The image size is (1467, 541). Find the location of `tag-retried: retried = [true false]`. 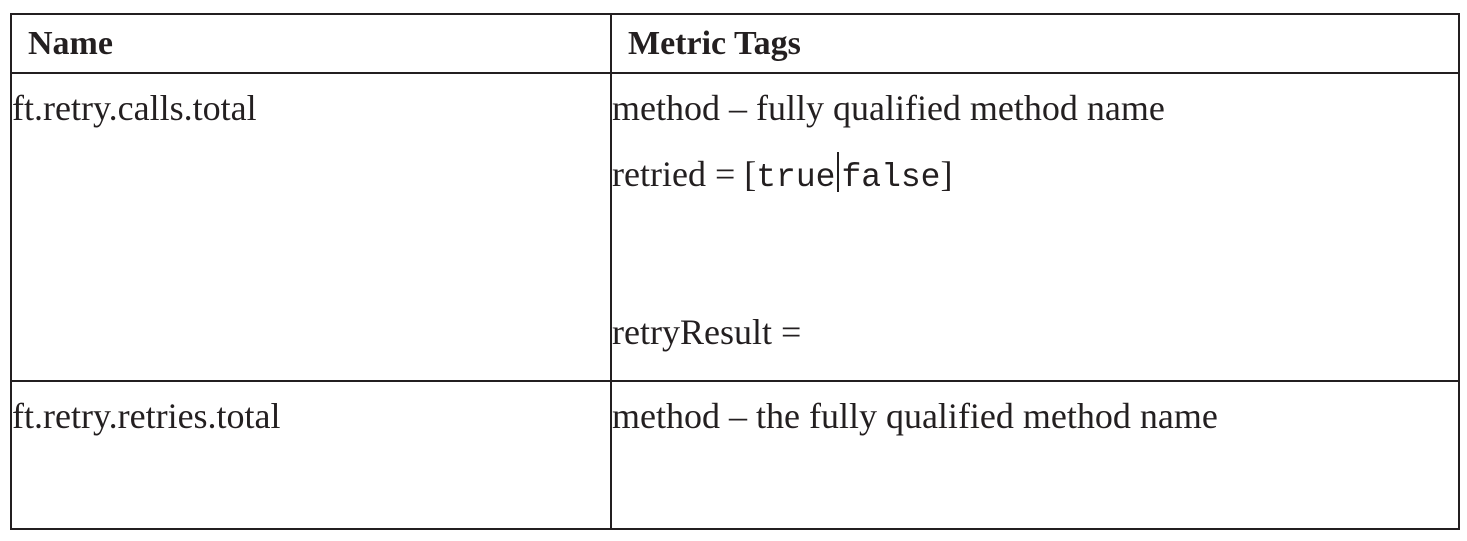

tag-retried: retried = [true false] is located at coordinates (1035, 176).